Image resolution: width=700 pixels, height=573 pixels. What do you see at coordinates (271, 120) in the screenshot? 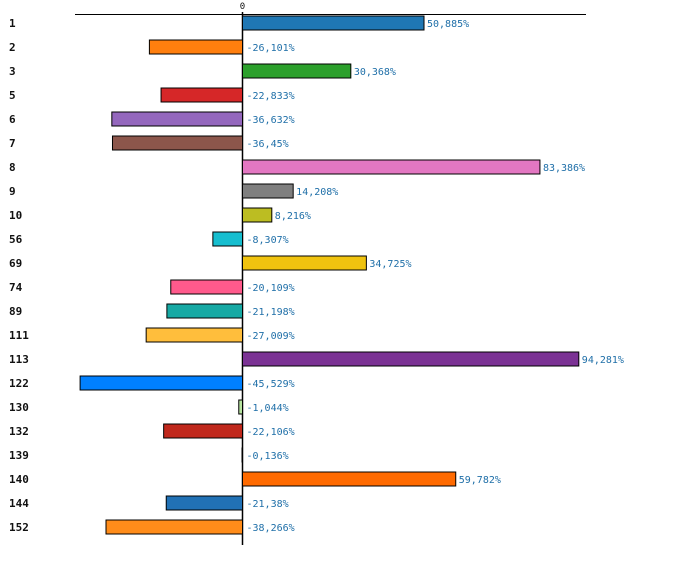
I see `value-label: -36,632%` at bounding box center [271, 120].